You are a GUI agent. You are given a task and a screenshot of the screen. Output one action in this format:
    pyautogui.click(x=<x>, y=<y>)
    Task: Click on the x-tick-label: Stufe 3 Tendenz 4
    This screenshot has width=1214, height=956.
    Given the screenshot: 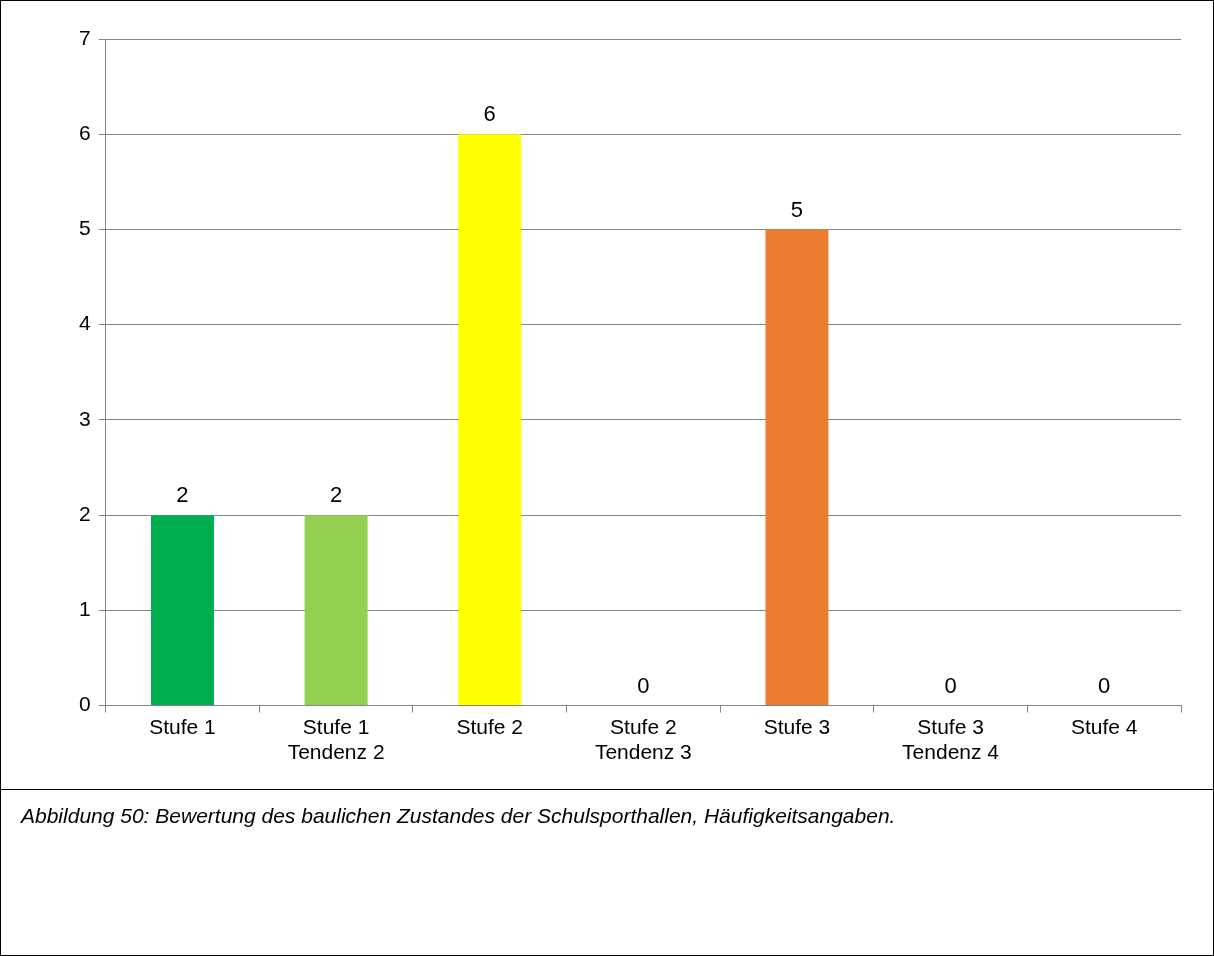 What is the action you would take?
    pyautogui.click(x=951, y=739)
    